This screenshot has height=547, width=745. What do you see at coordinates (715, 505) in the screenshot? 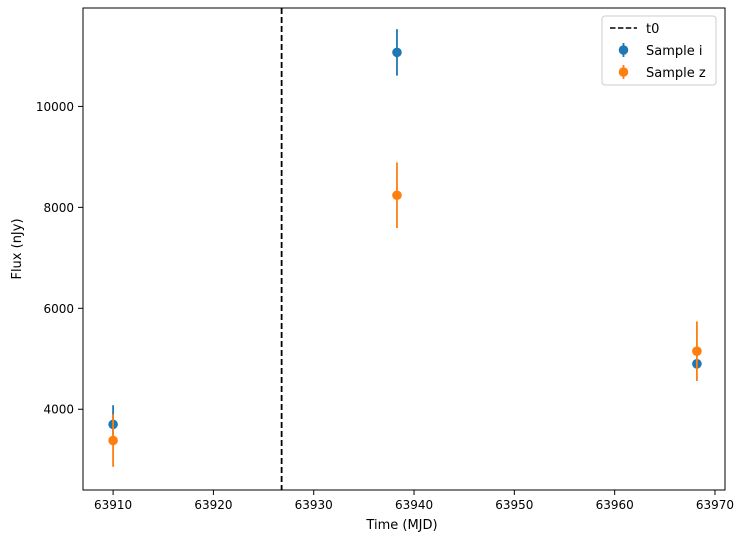
I see `x-tick-label: 63970` at bounding box center [715, 505].